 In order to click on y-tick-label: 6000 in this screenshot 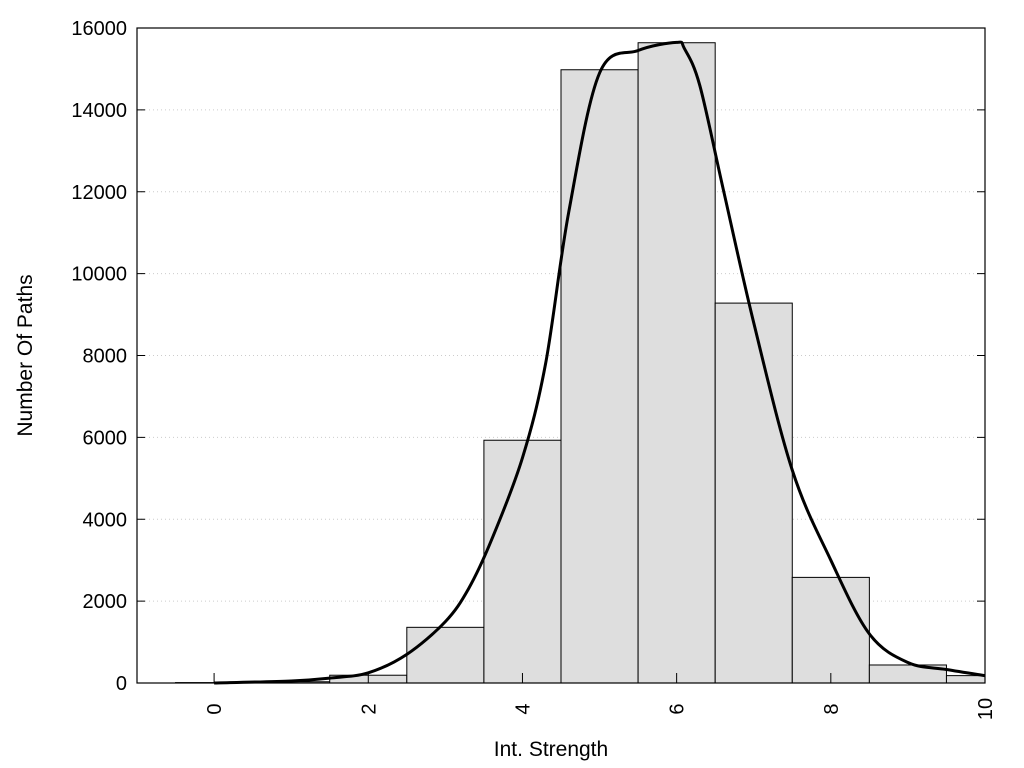, I will do `click(105, 438)`.